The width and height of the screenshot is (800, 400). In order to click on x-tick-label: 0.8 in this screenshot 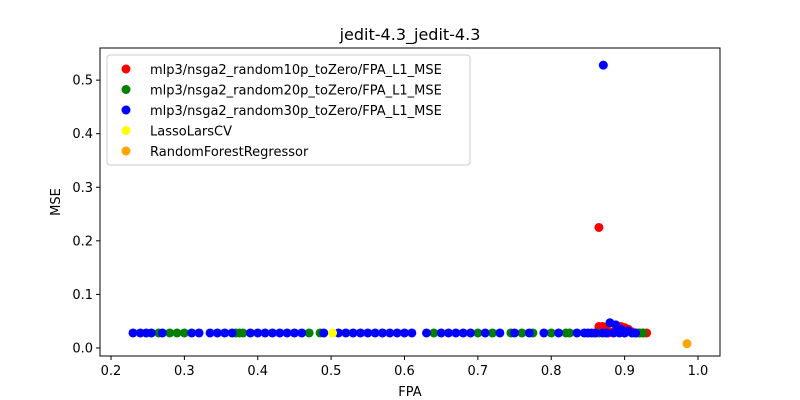, I will do `click(551, 371)`.